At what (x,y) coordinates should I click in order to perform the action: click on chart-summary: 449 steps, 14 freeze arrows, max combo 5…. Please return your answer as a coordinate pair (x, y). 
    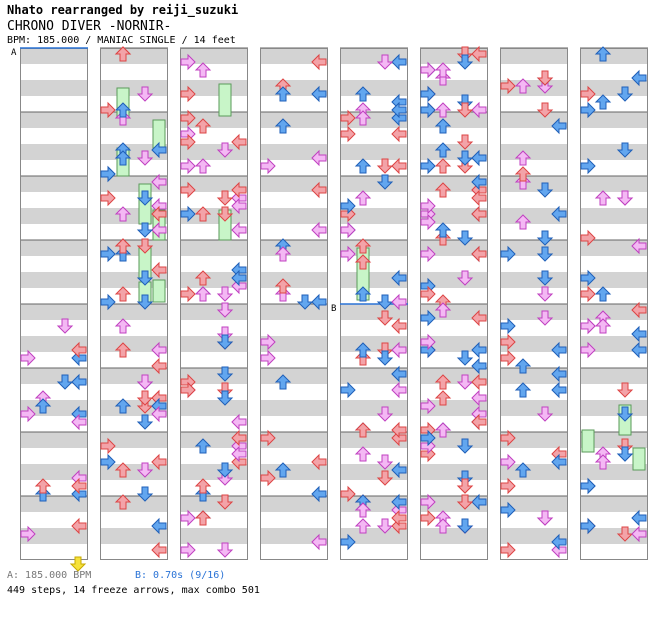
    Looking at the image, I should click on (133, 590).